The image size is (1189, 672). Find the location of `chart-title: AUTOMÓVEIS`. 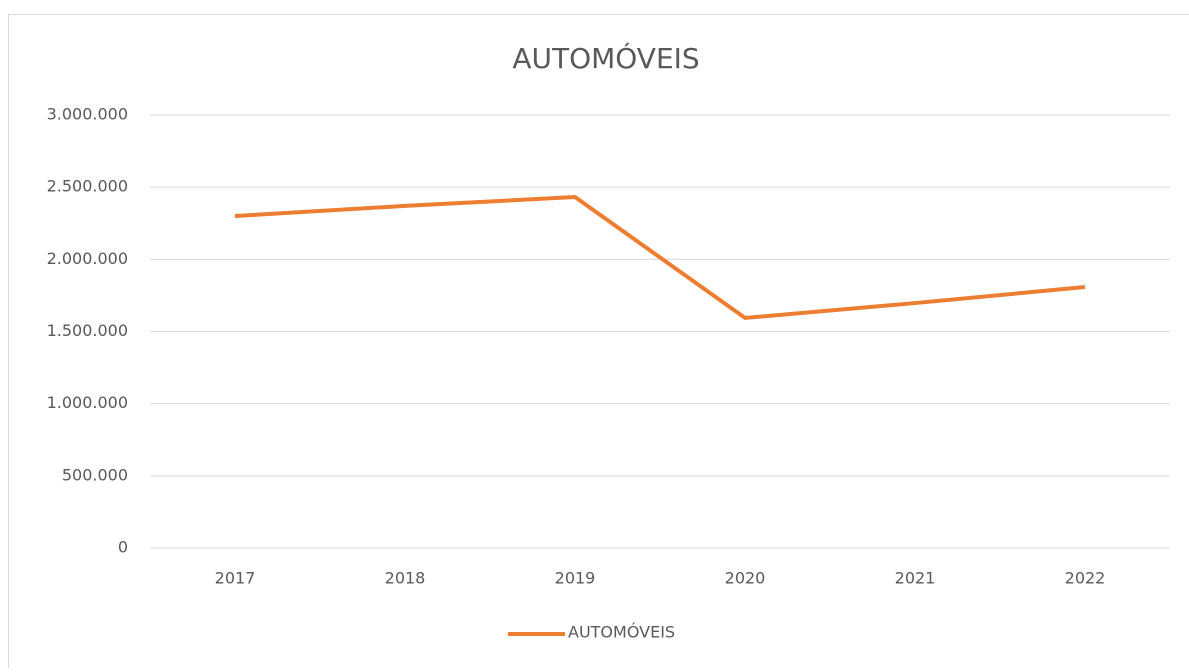

chart-title: AUTOMÓVEIS is located at coordinates (605, 58).